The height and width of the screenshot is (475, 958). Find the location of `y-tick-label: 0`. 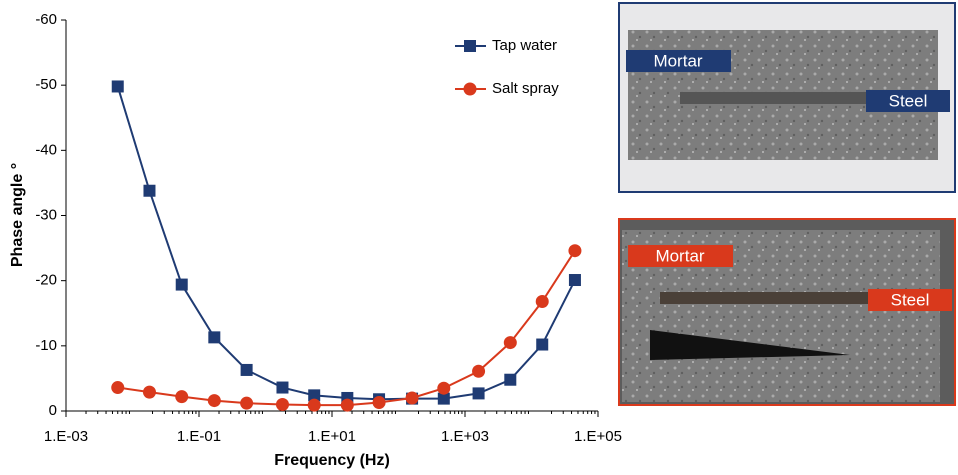

y-tick-label: 0 is located at coordinates (53, 410).